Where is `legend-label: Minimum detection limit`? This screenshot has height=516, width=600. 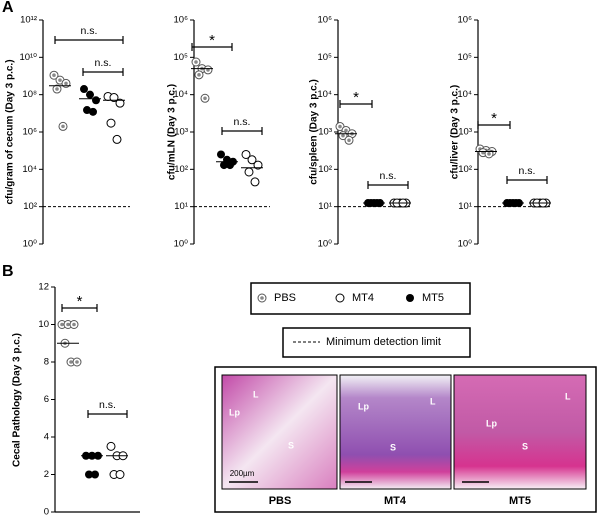
legend-label: Minimum detection limit is located at coordinates (383, 342).